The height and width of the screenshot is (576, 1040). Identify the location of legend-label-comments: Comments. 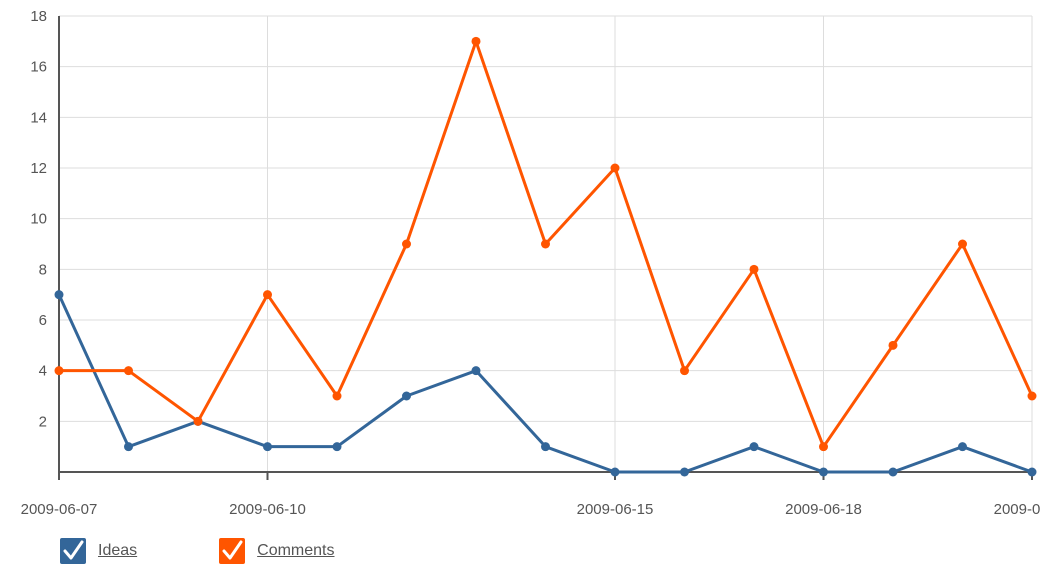
(296, 550).